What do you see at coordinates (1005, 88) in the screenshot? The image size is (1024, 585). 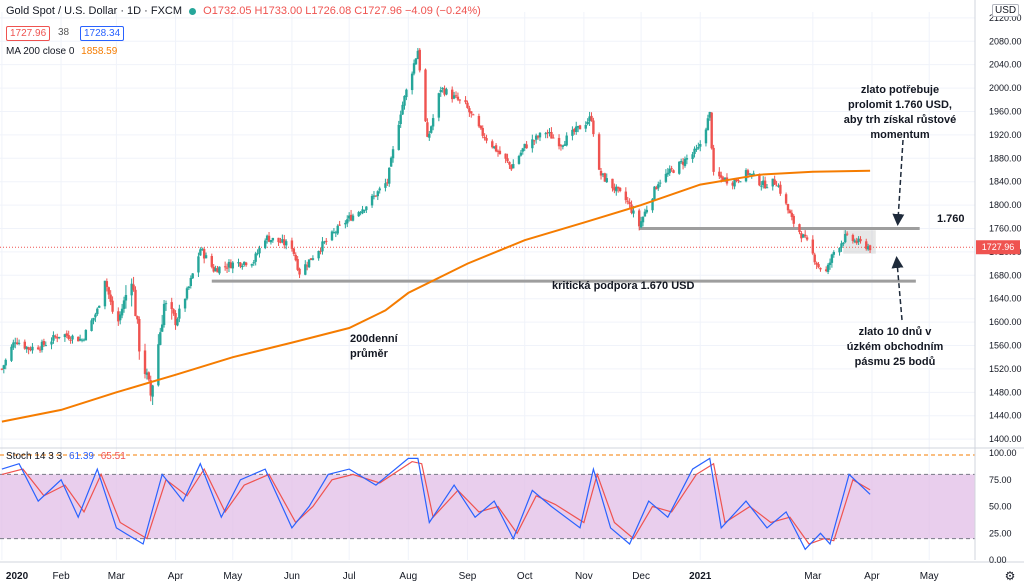 I see `price-tick-label: 2000.00` at bounding box center [1005, 88].